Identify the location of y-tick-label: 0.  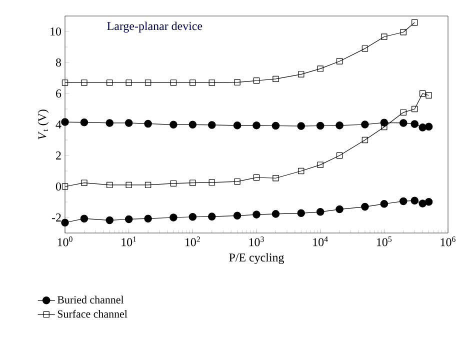
(59, 186).